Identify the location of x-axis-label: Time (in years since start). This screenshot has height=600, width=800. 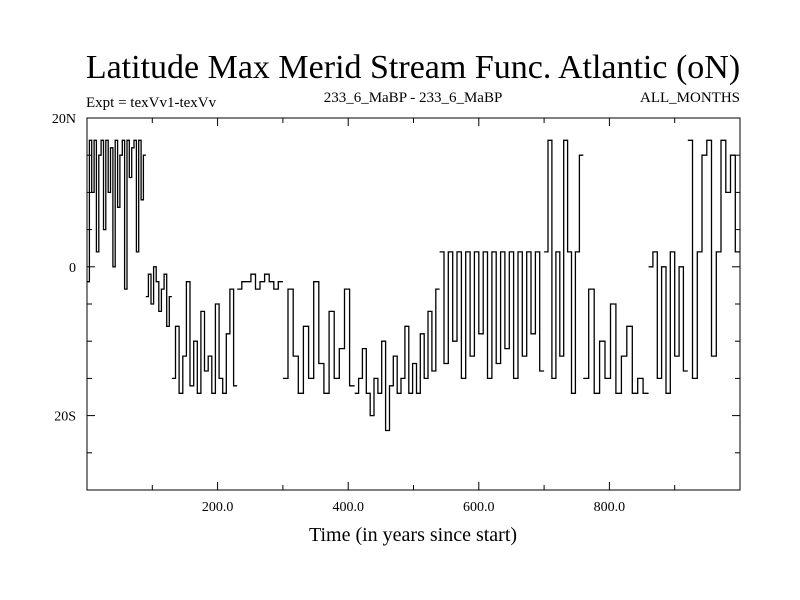
(413, 535).